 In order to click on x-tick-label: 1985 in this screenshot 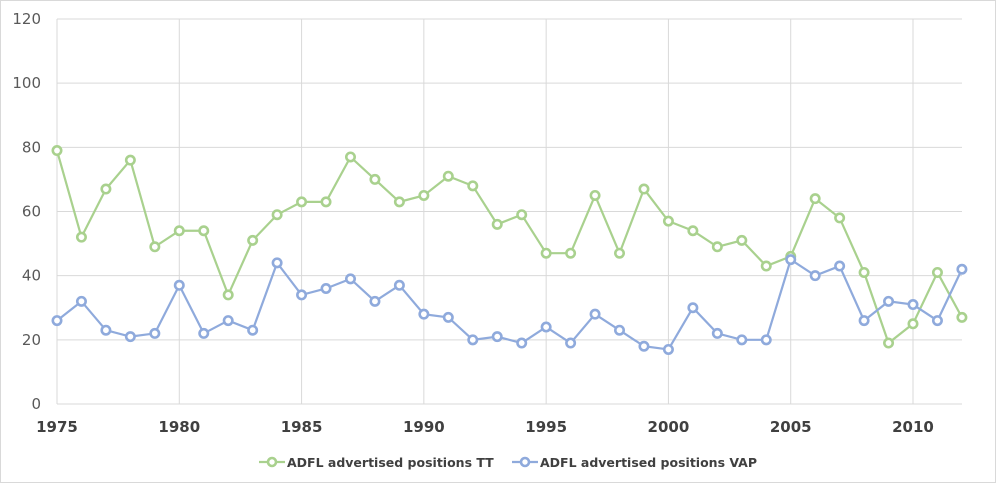, I will do `click(302, 427)`.